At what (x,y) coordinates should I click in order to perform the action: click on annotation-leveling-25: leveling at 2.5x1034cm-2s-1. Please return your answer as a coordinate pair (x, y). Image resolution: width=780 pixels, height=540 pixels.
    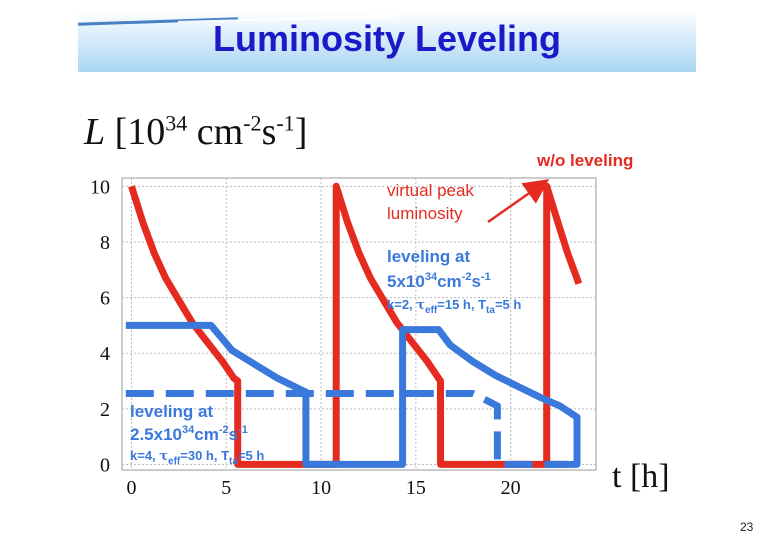
    Looking at the image, I should click on (189, 423).